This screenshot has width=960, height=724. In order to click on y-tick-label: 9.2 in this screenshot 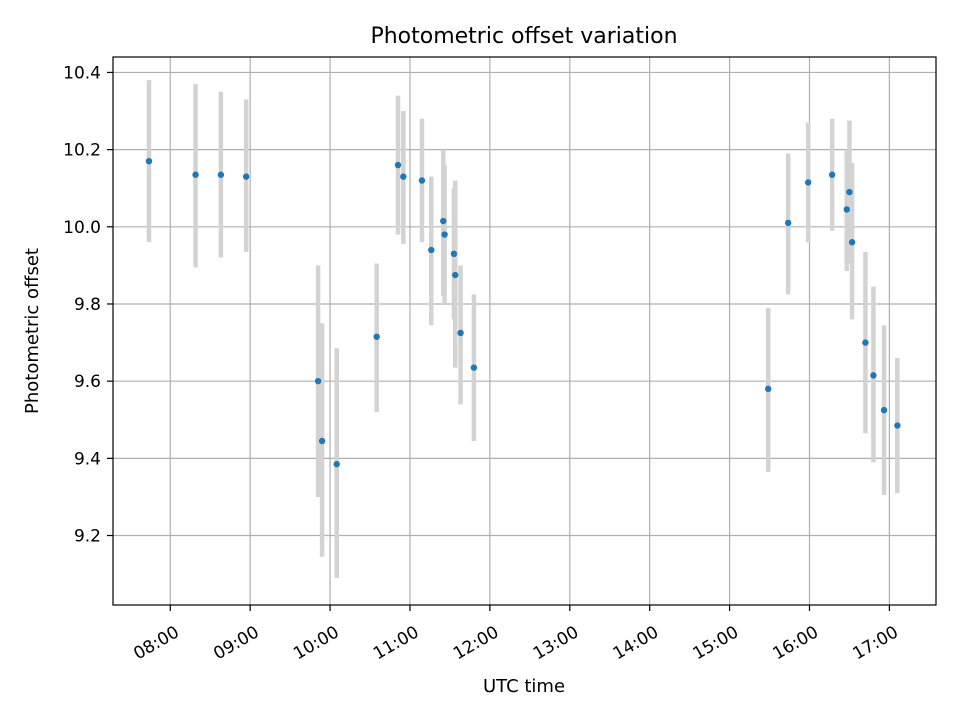, I will do `click(87, 537)`.